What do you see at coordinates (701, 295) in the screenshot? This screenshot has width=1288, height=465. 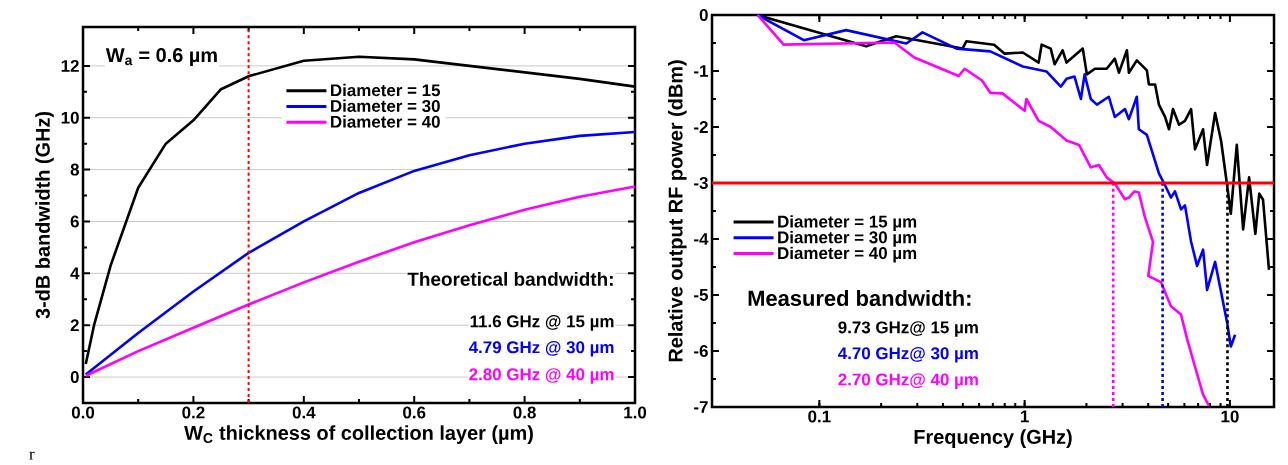 I see `y-tick-label: -5` at bounding box center [701, 295].